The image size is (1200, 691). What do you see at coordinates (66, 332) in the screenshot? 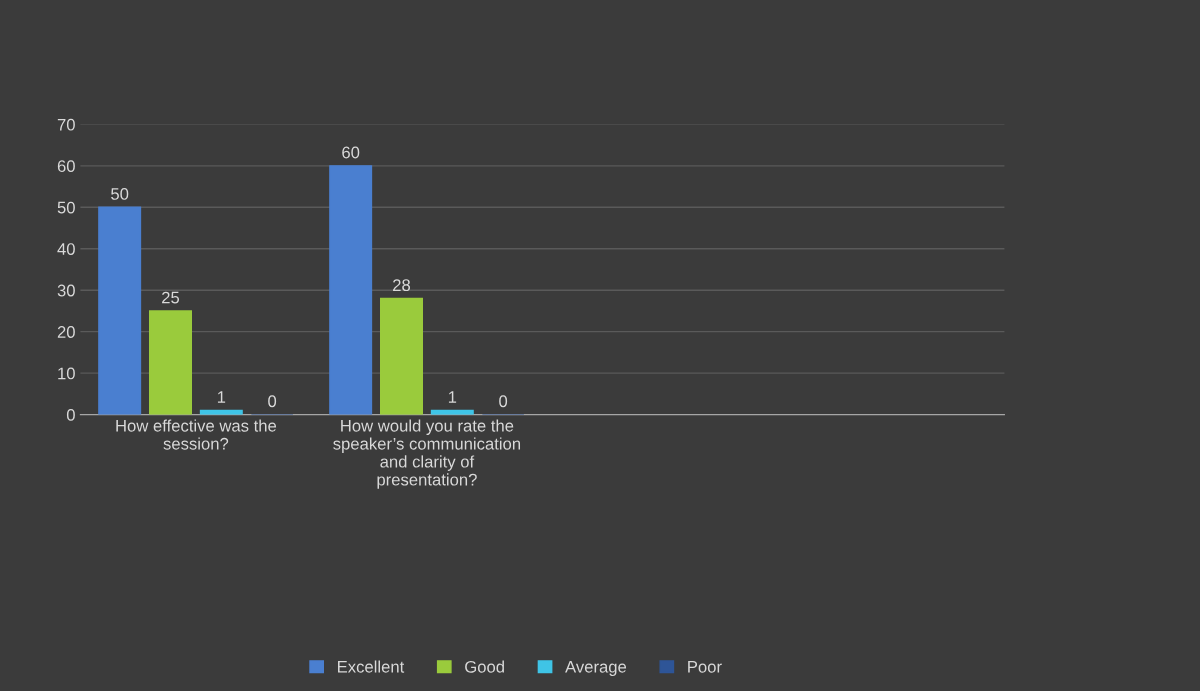
I see `y-tick-label: 20` at bounding box center [66, 332].